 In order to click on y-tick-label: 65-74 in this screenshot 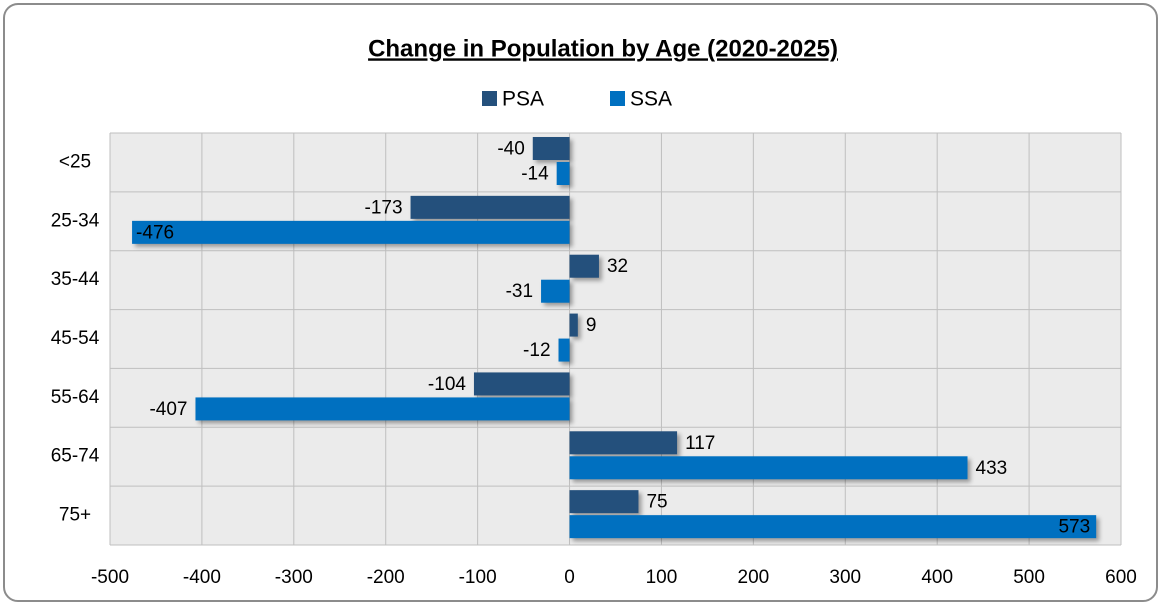, I will do `click(75, 456)`.